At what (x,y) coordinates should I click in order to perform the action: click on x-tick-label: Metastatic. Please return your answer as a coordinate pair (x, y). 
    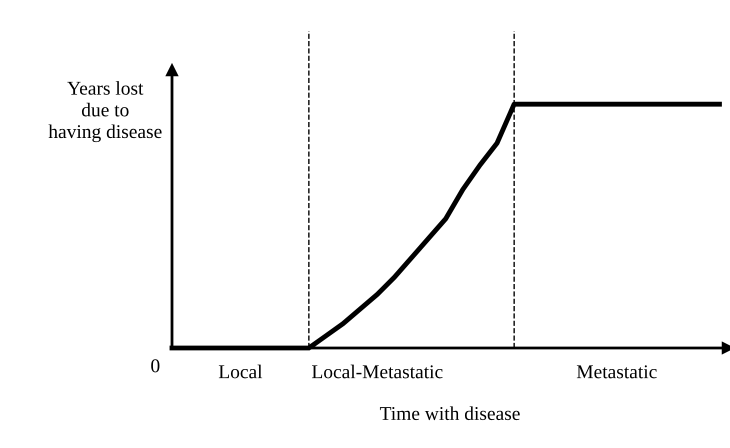
    Looking at the image, I should click on (616, 371).